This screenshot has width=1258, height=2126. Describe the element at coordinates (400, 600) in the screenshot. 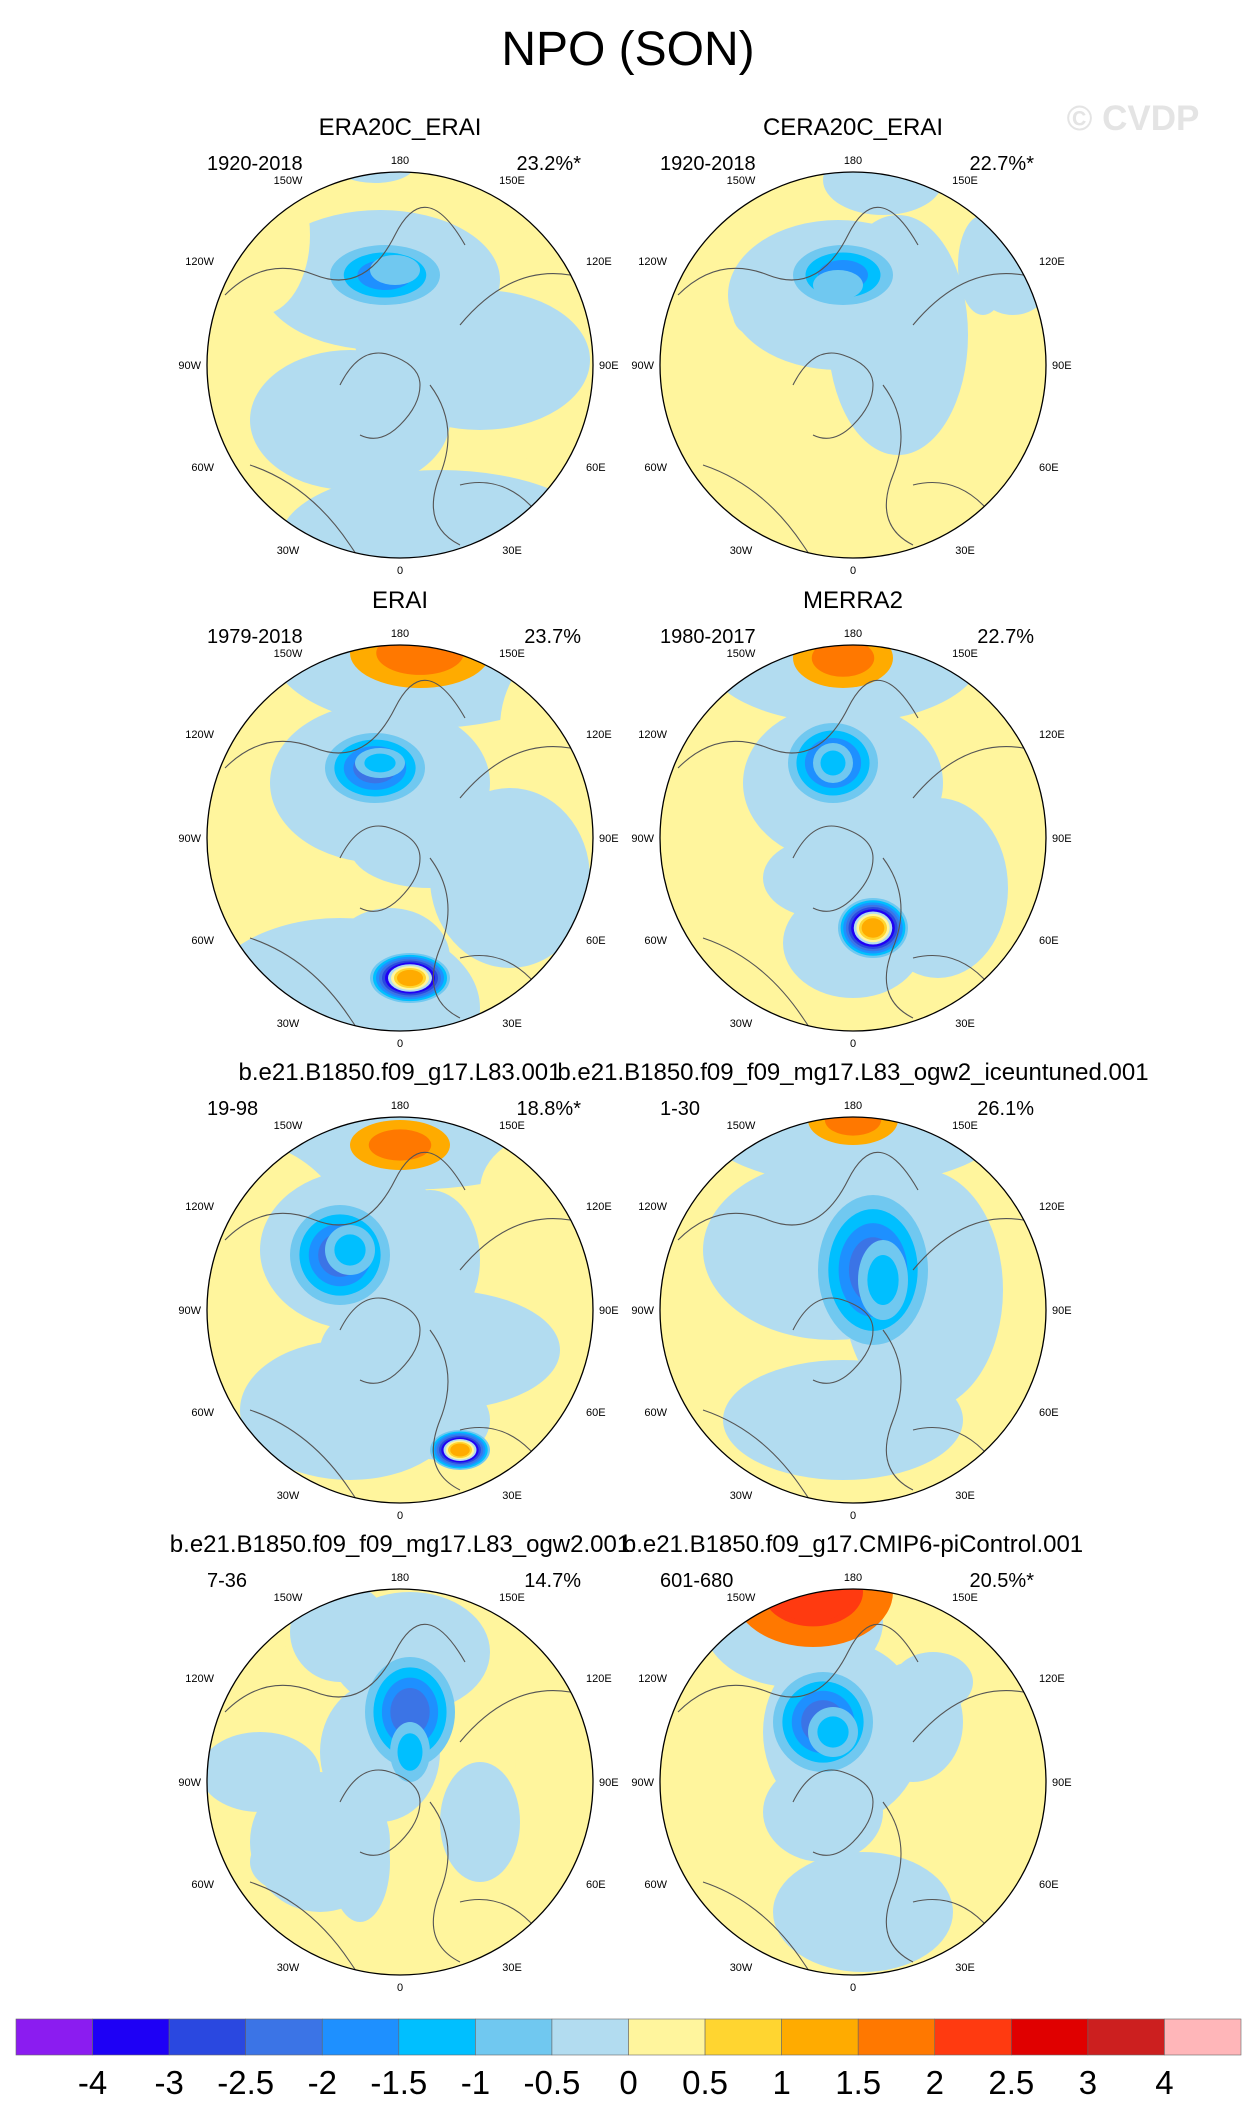

I see `panel-title: ERAI` at that location.